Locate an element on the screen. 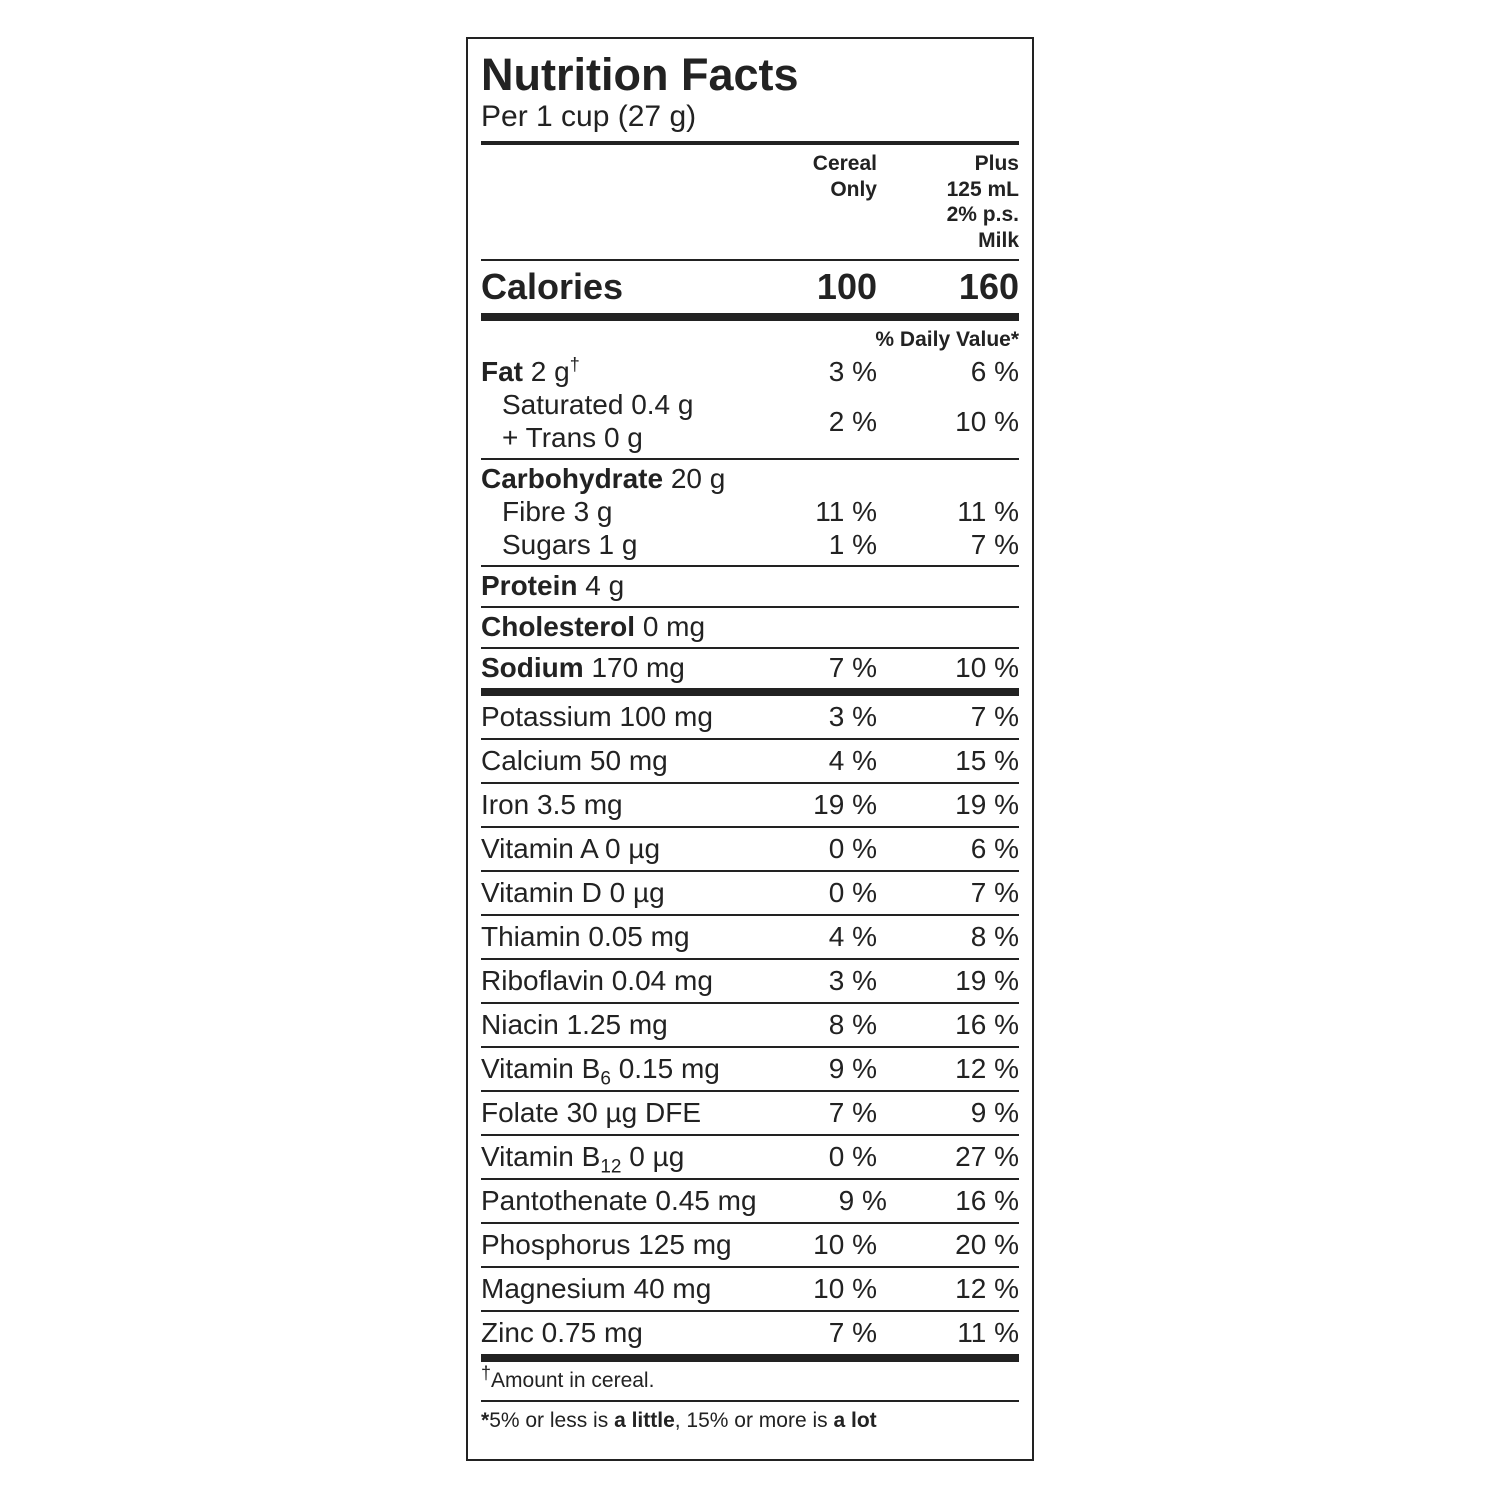 The image size is (1500, 1500). micronutrient-name: Magnesium 40 mg is located at coordinates (609, 1289).